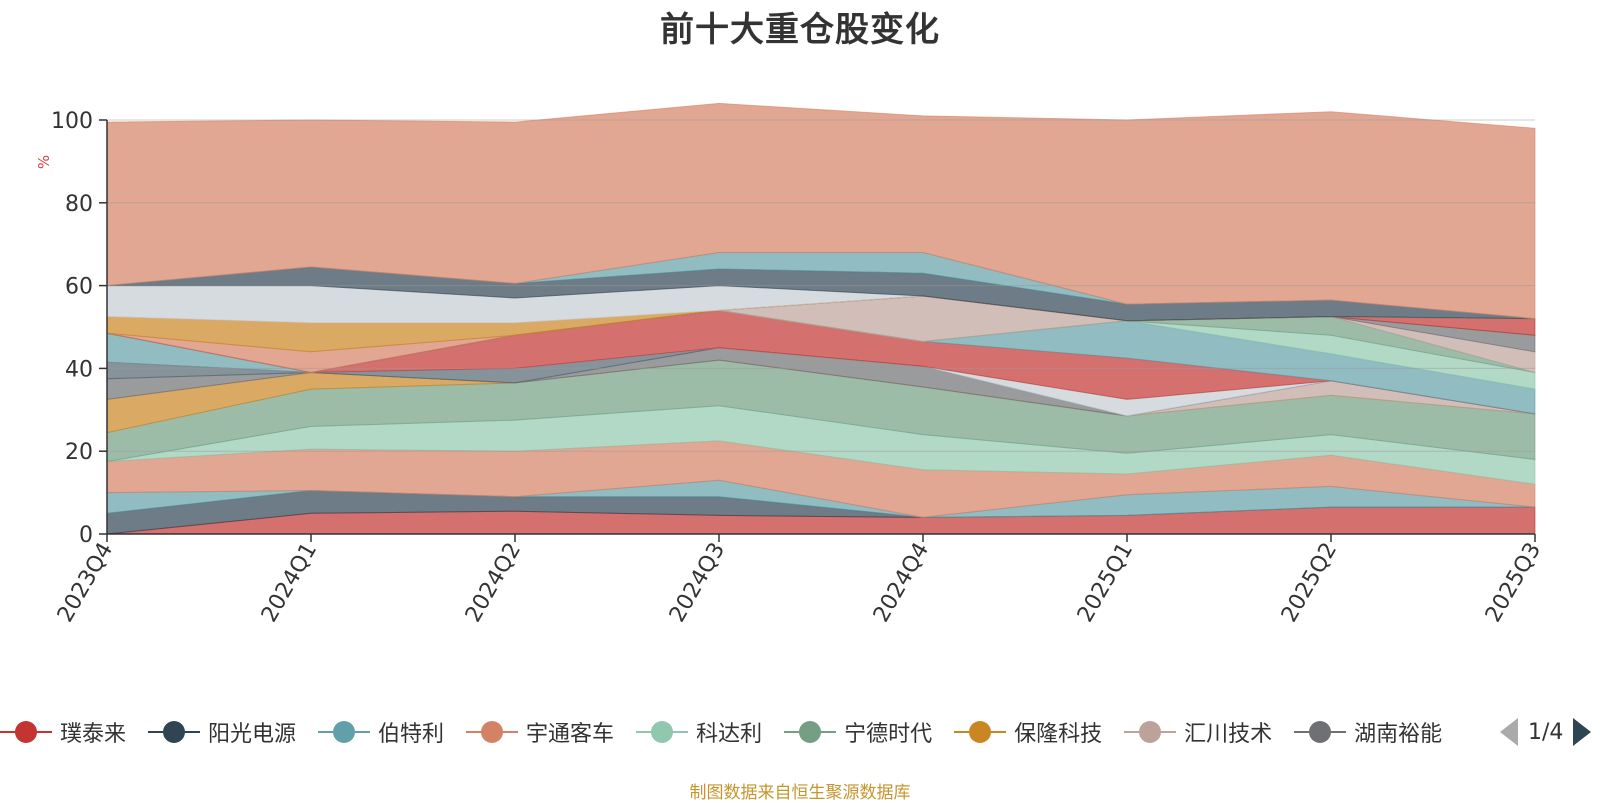  What do you see at coordinates (79, 452) in the screenshot?
I see `y-tick-label-1: 20` at bounding box center [79, 452].